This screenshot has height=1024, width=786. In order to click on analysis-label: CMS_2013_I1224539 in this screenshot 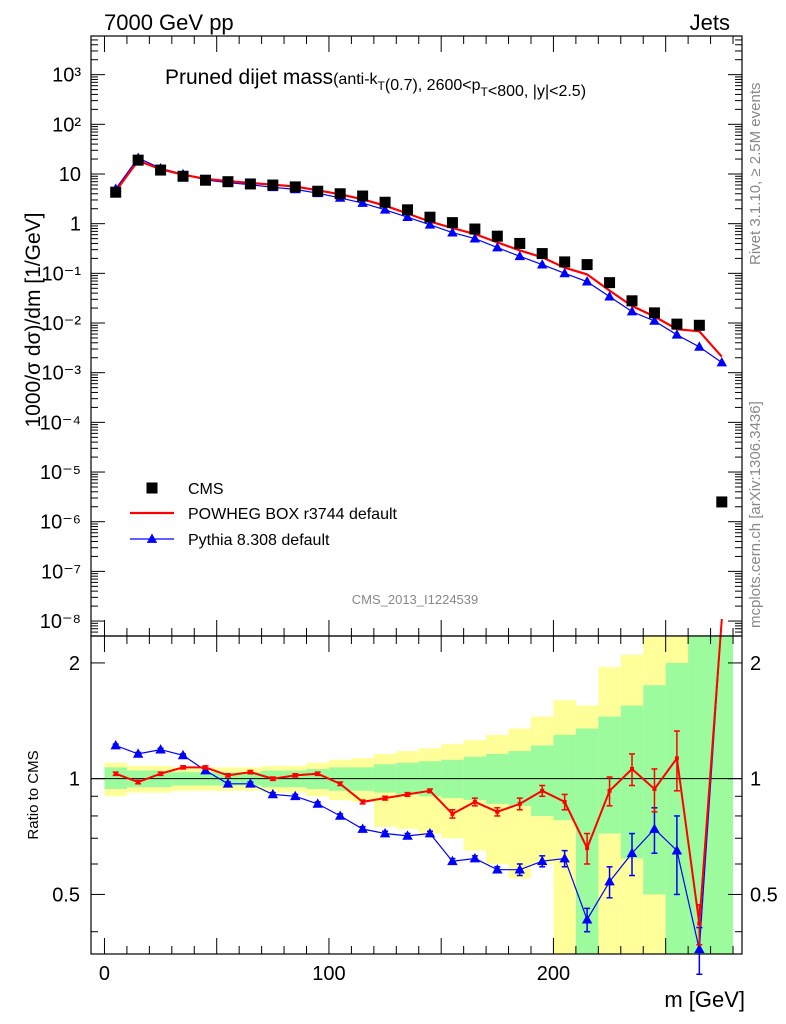, I will do `click(415, 599)`.